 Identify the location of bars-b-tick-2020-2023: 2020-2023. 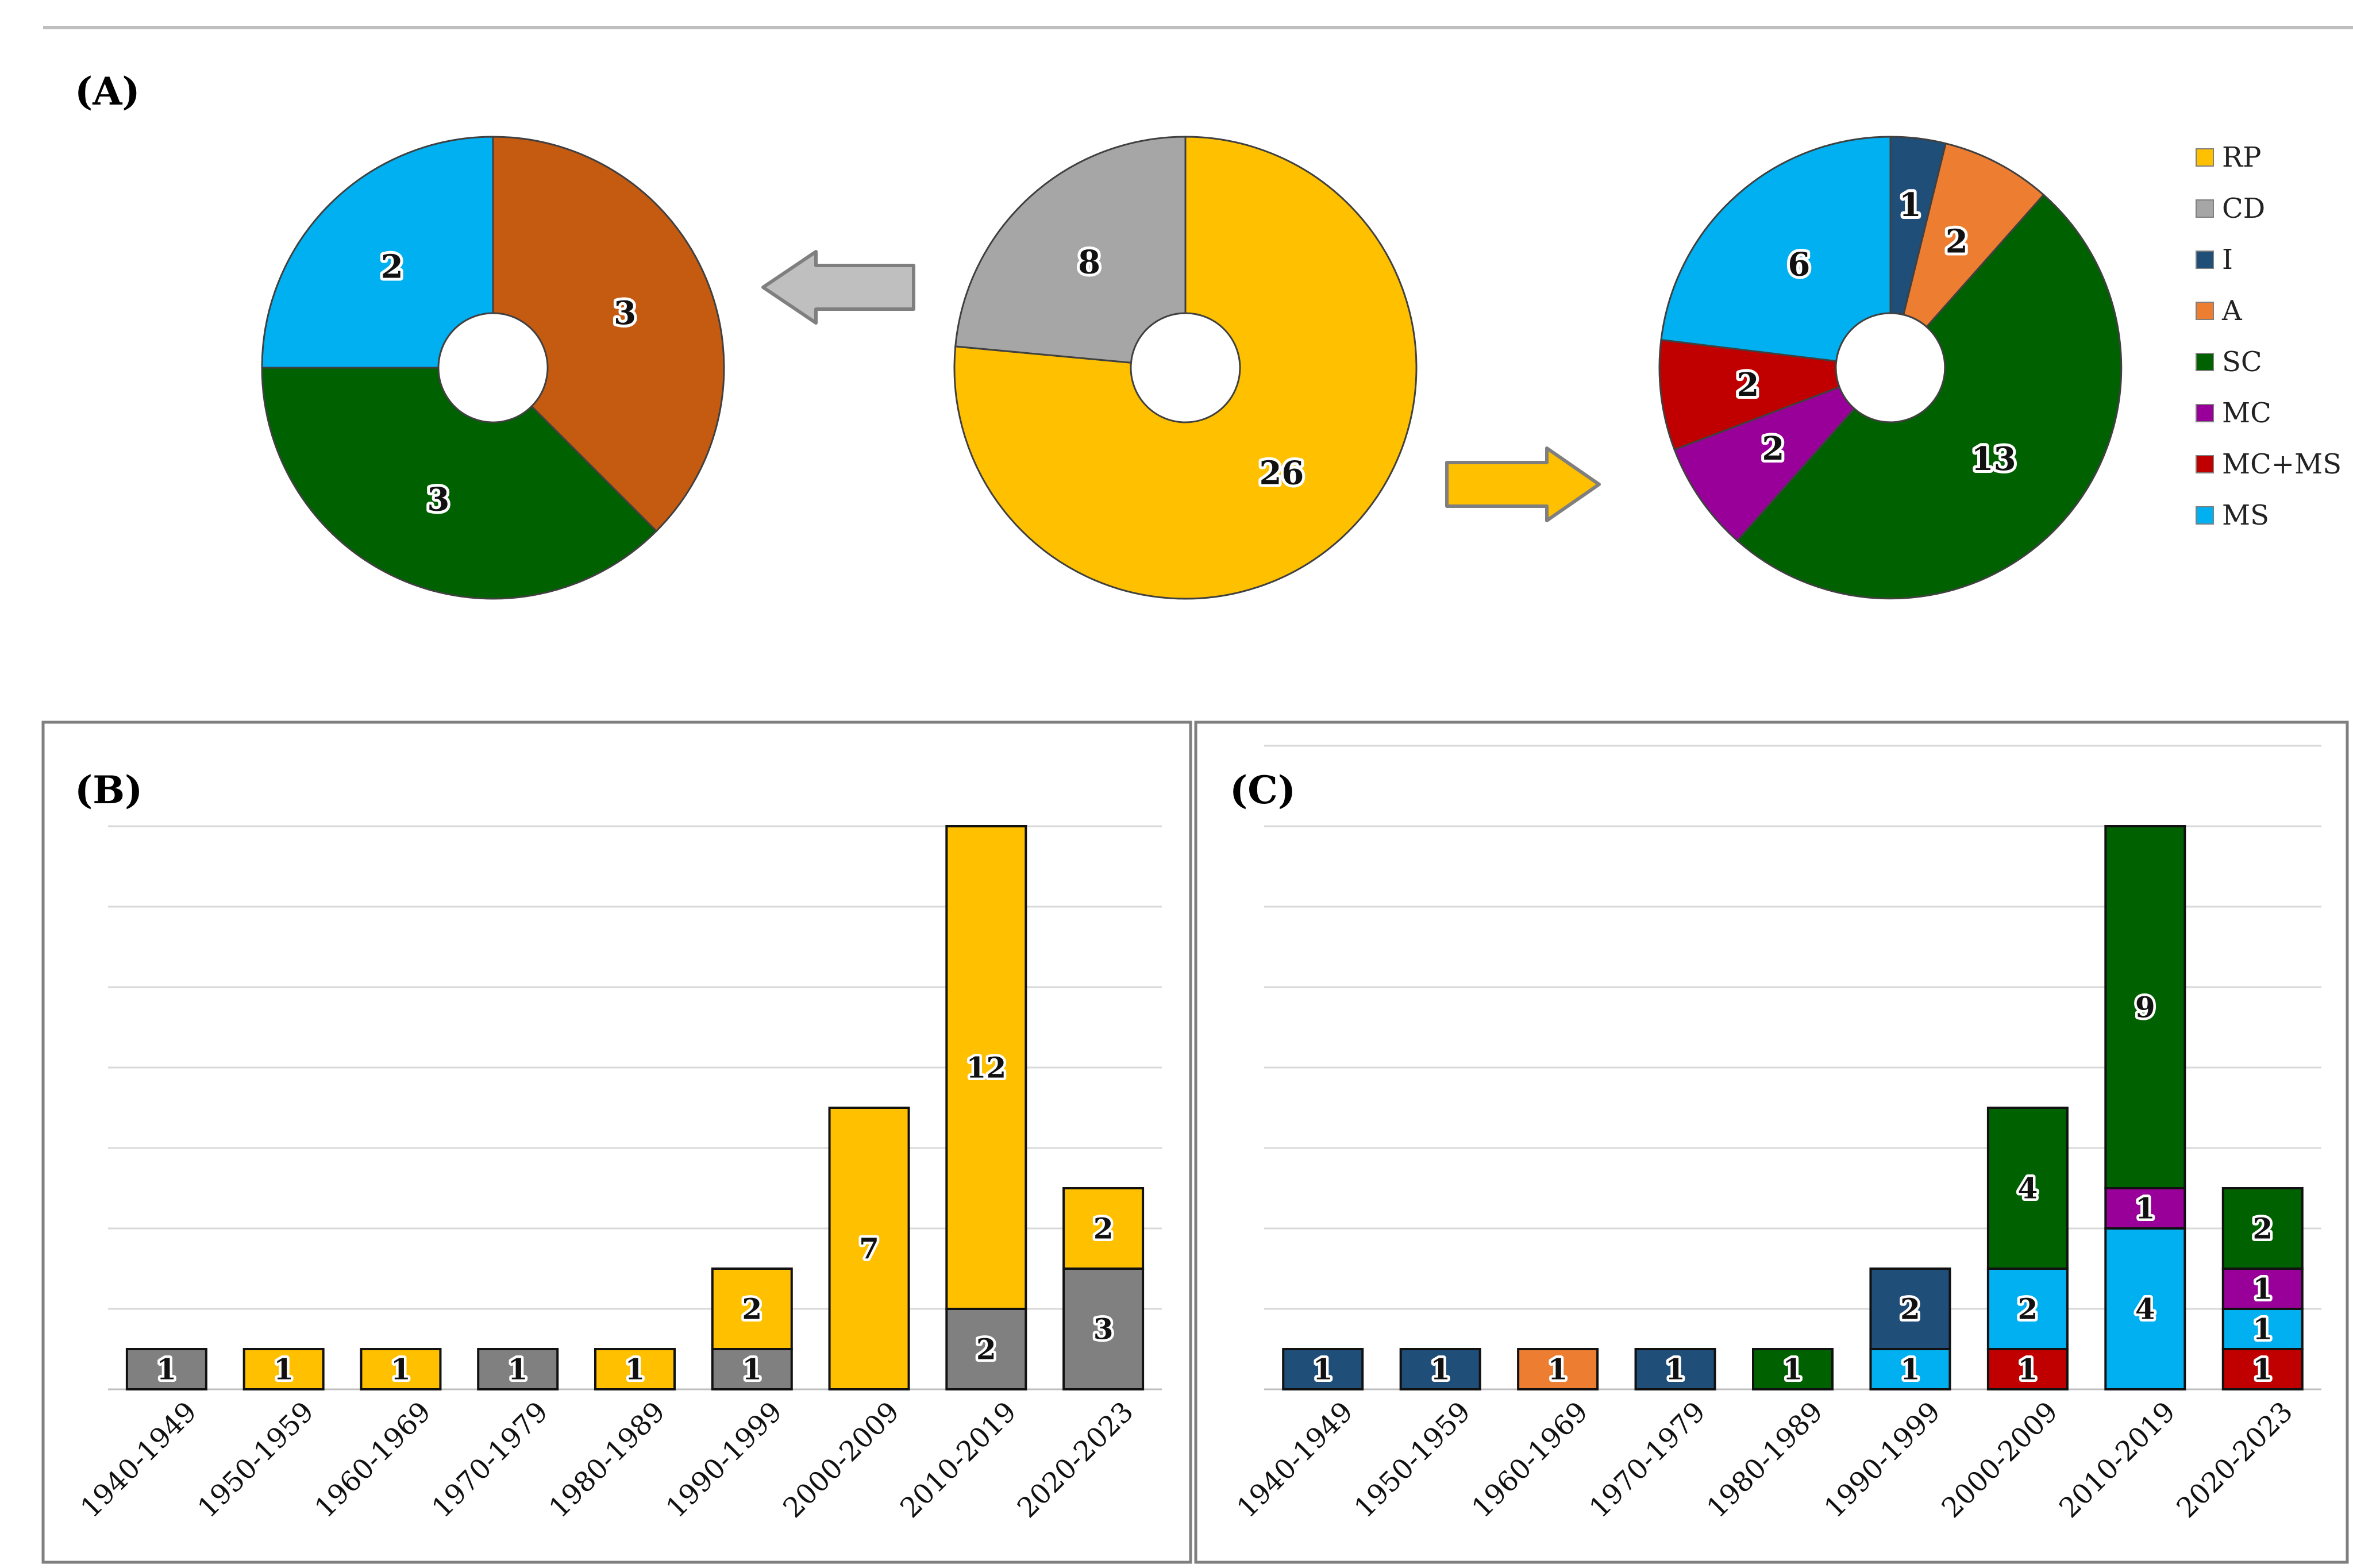
(1075, 1460).